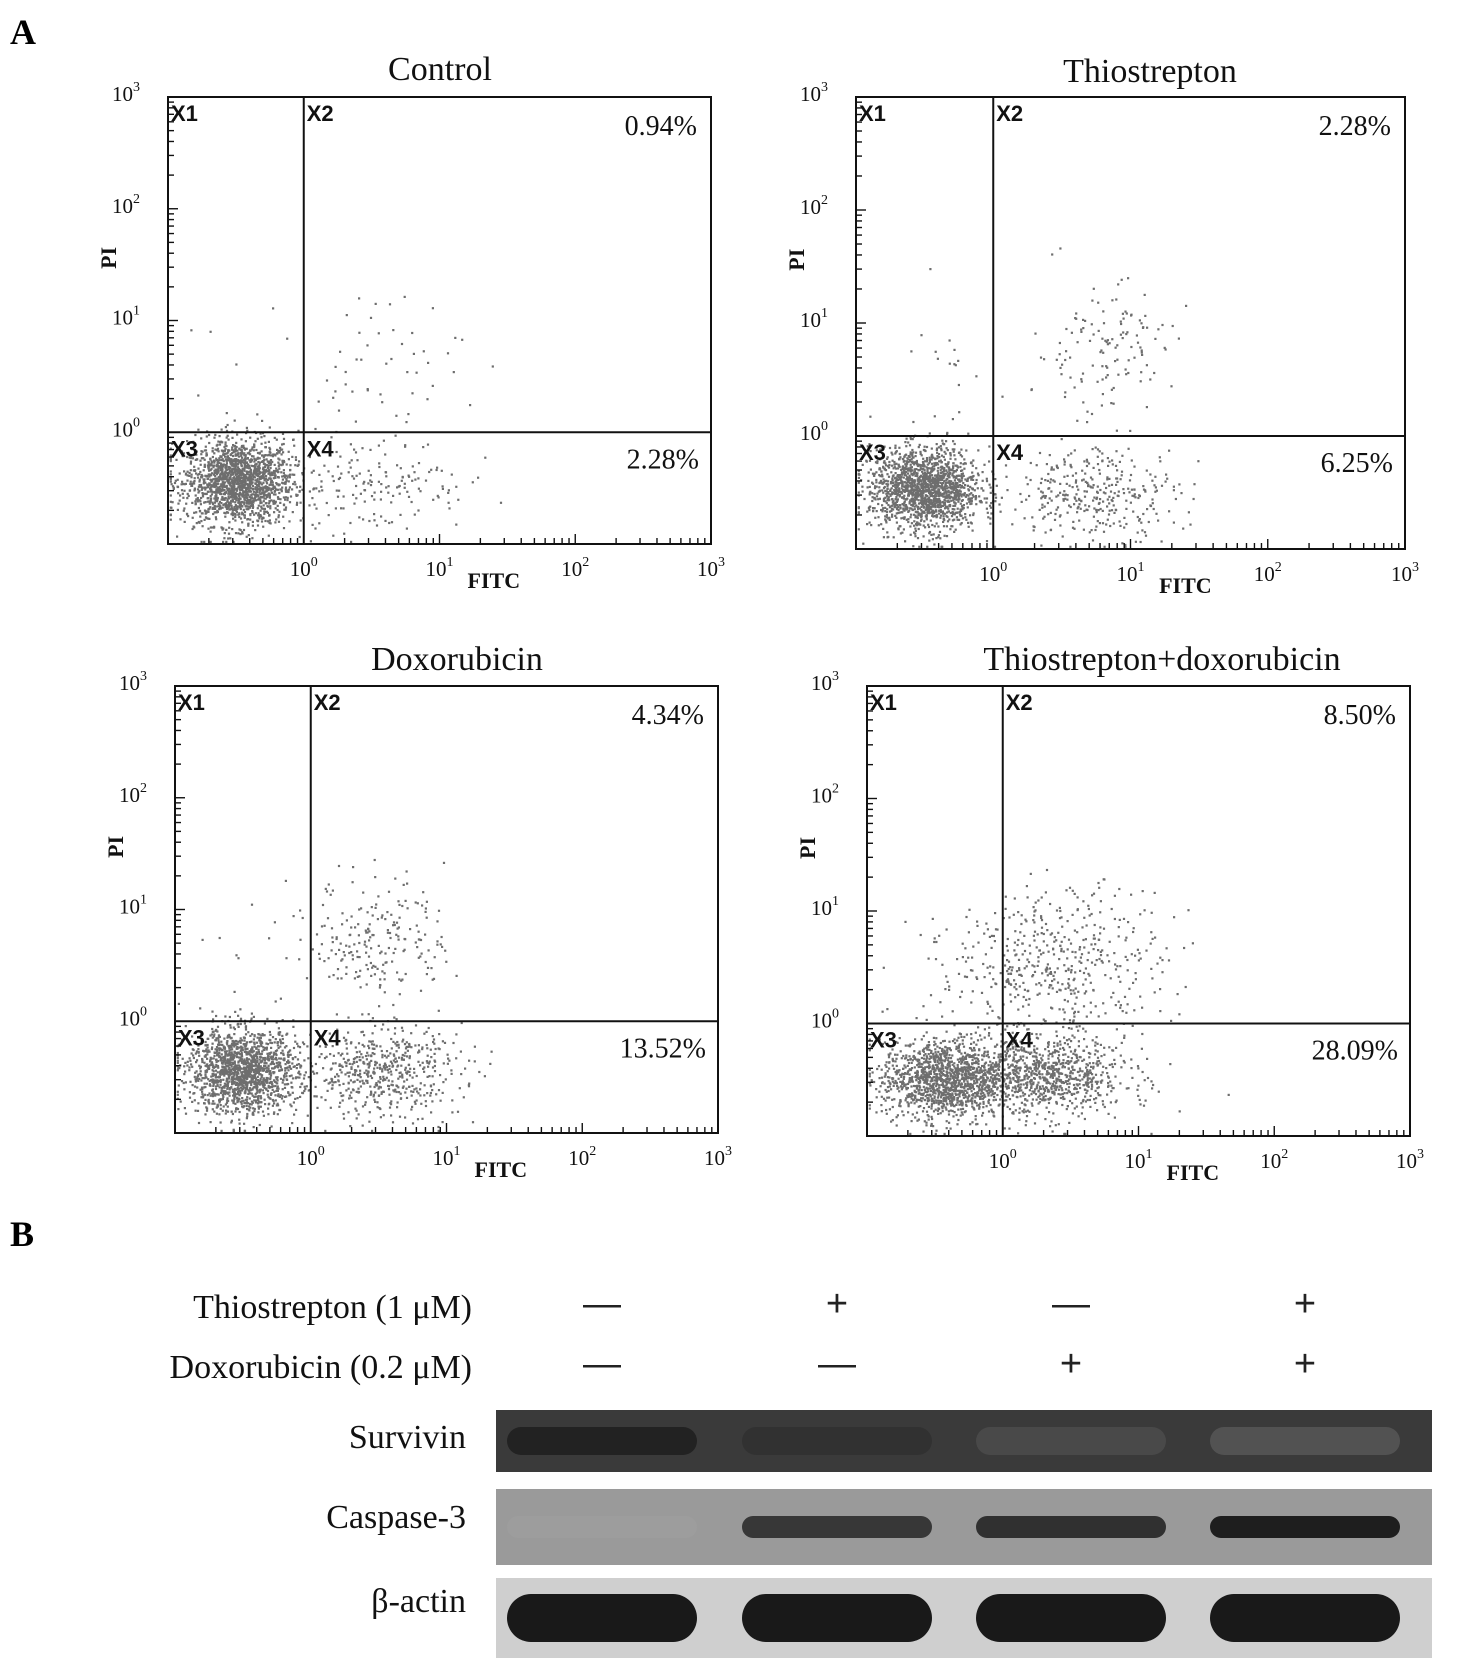  Describe the element at coordinates (334, 995) in the screenshot. I see `event-dots` at that location.